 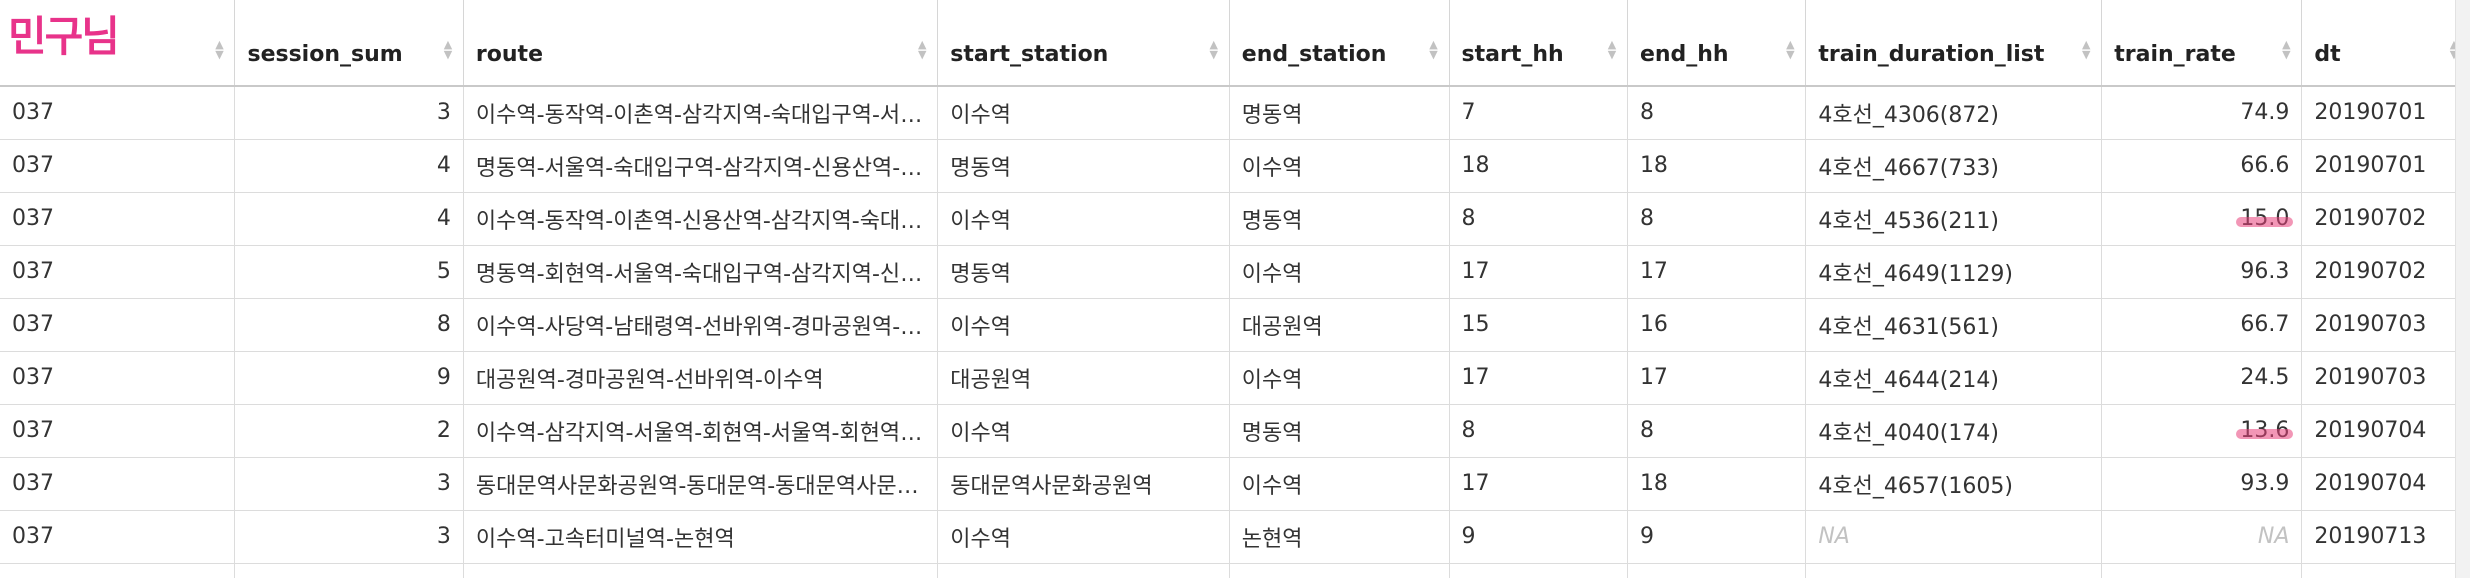 What do you see at coordinates (1954, 325) in the screenshot?
I see `cell-train-duration-list: 4호선_4631(561)` at bounding box center [1954, 325].